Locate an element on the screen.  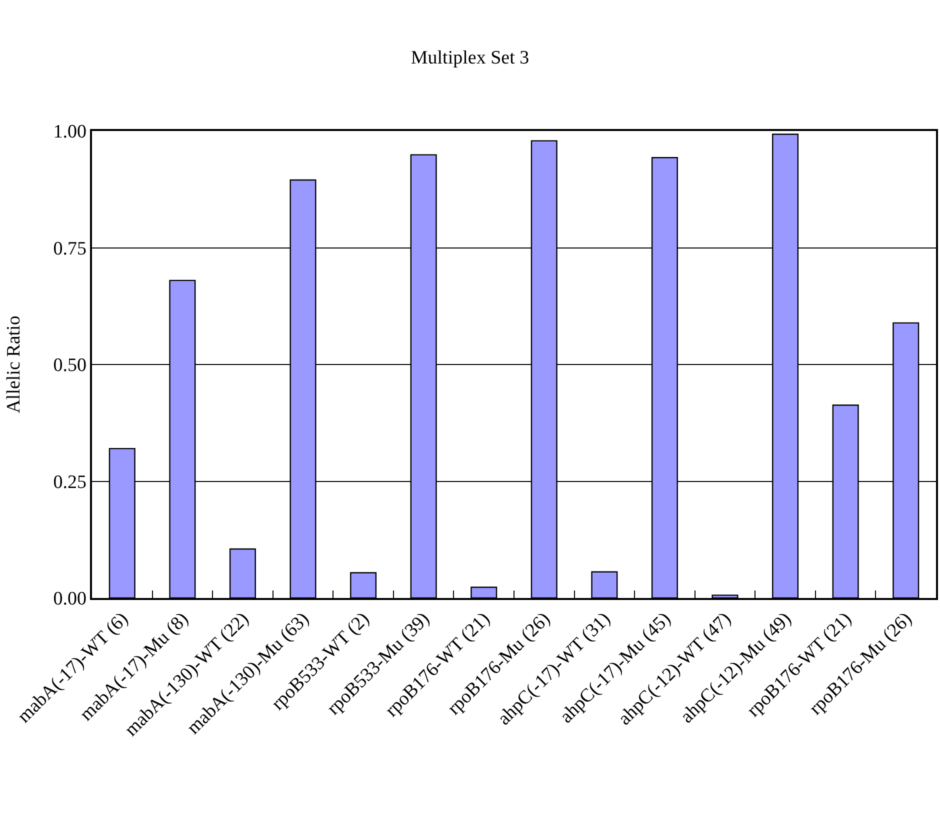
y-tick-label: 0.75 is located at coordinates (69, 249).